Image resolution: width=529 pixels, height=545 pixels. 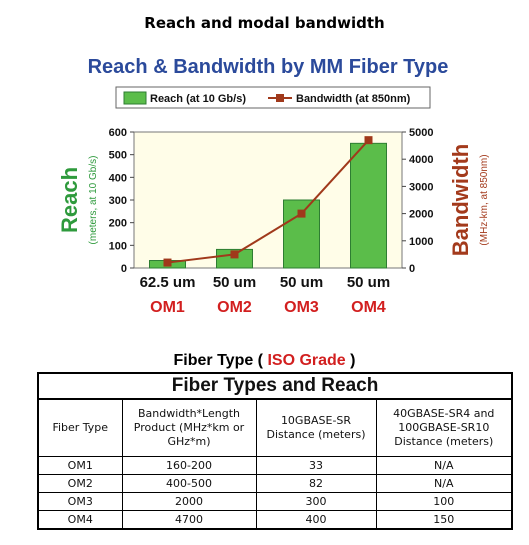 I want to click on y-left-tick-label: 500, so click(x=118, y=156).